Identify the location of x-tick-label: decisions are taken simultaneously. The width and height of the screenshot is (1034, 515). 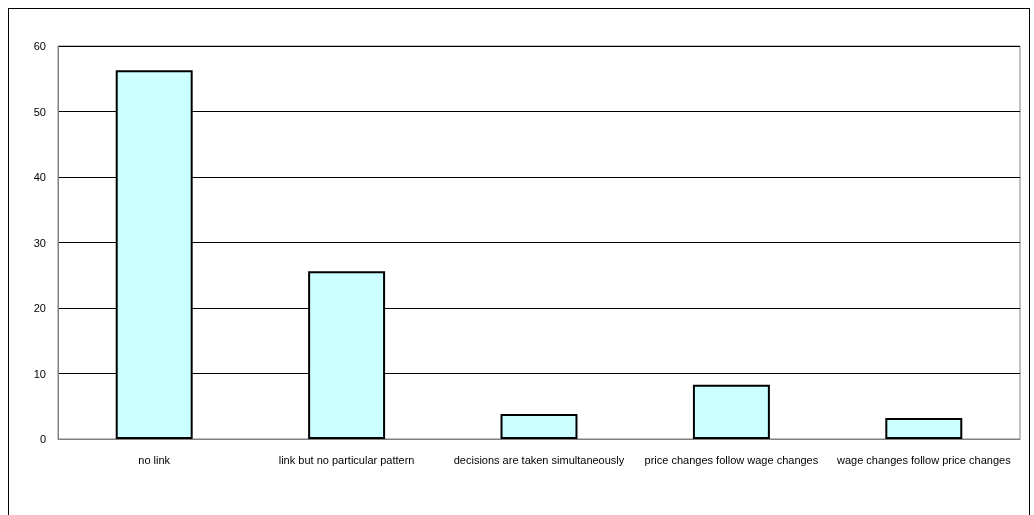
(539, 459).